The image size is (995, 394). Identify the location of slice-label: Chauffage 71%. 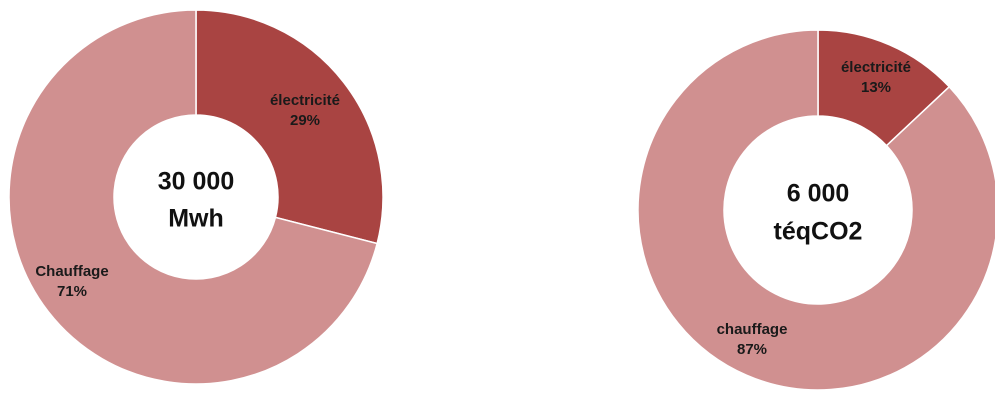
(71, 281).